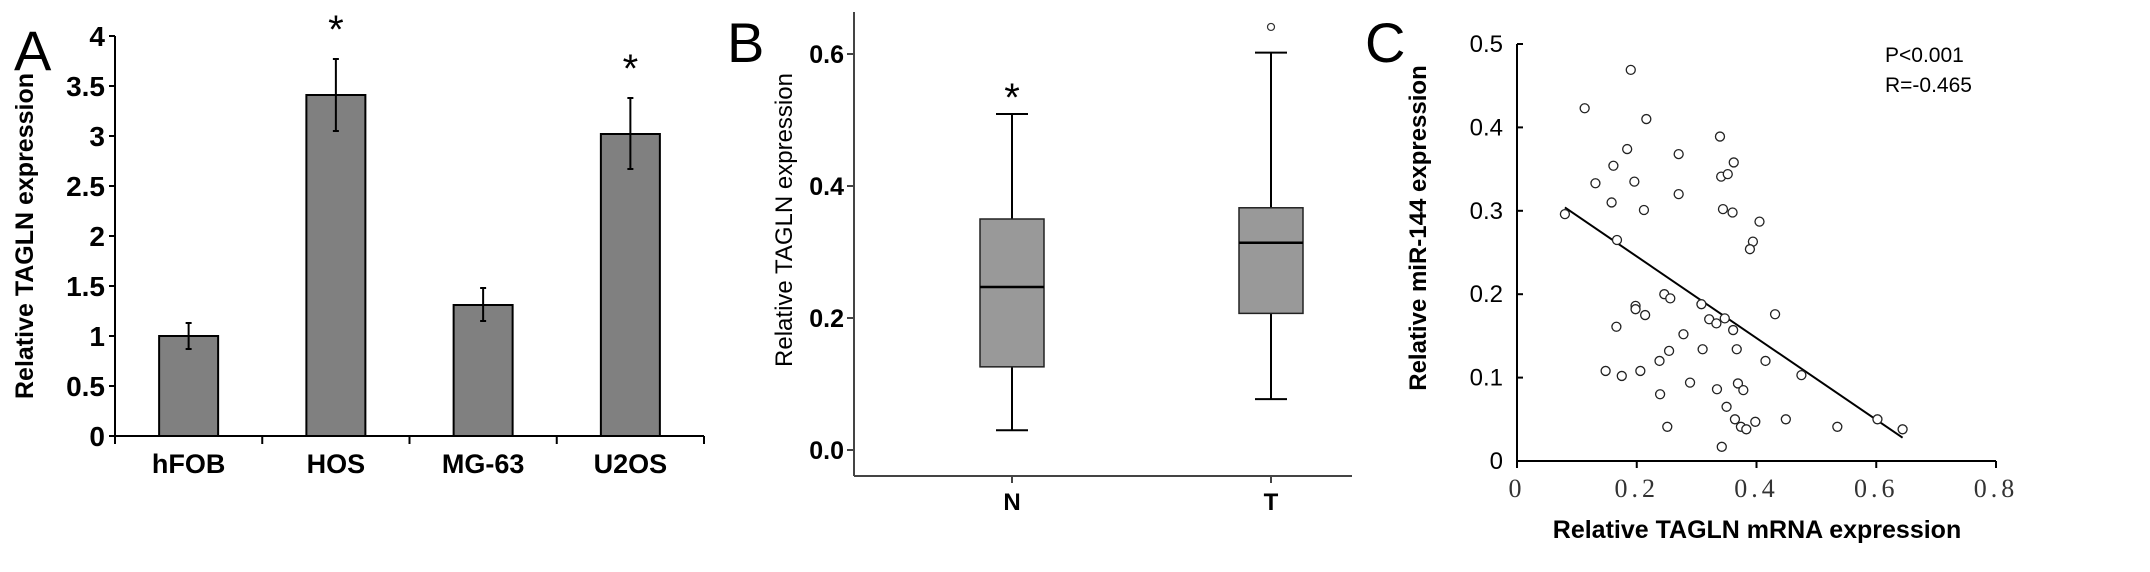  I want to click on y-tick-label: 1, so click(97, 336).